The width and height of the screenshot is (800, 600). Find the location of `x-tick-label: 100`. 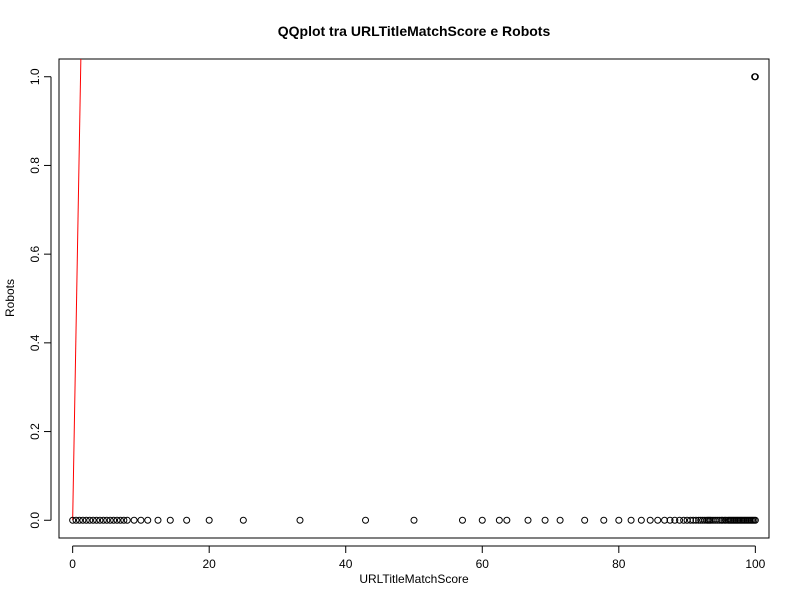

x-tick-label: 100 is located at coordinates (755, 564).